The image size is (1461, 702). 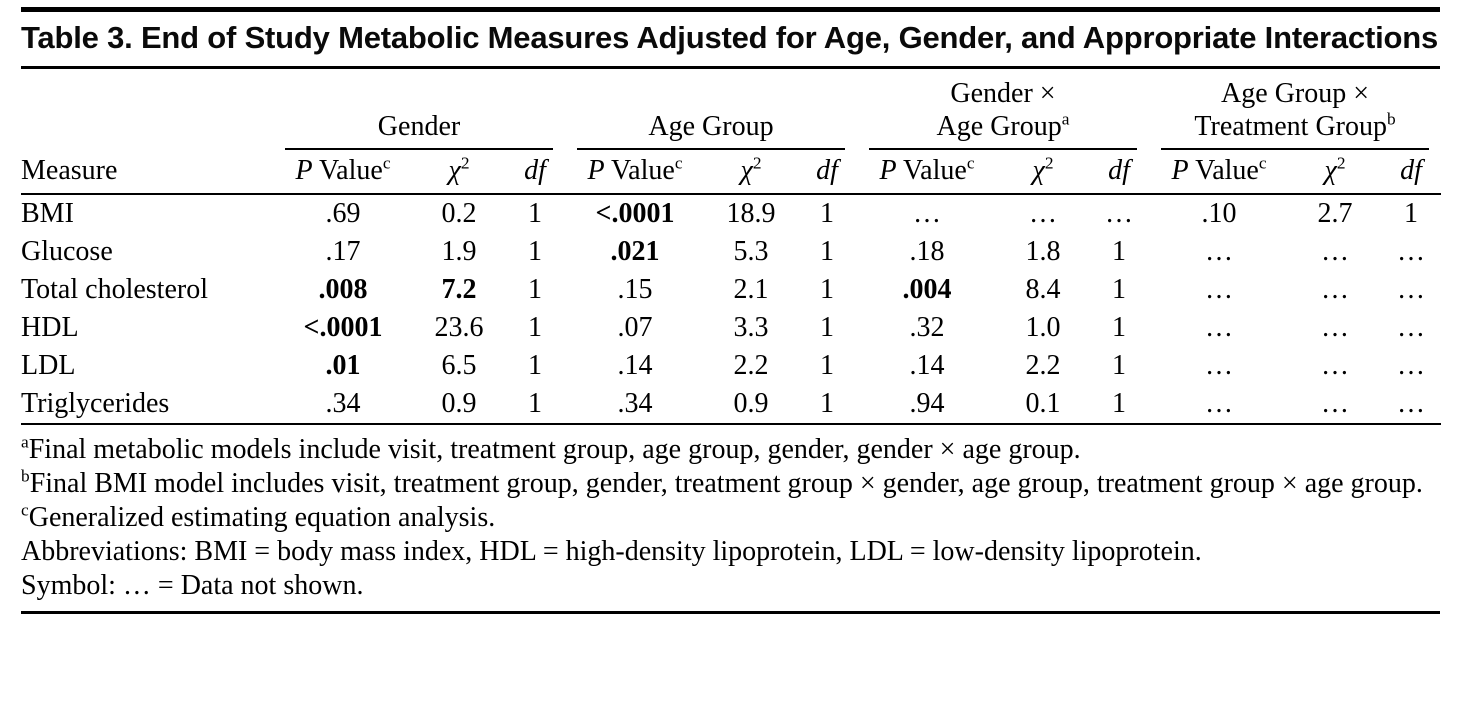 What do you see at coordinates (459, 213) in the screenshot?
I see `data-cell: 0.2` at bounding box center [459, 213].